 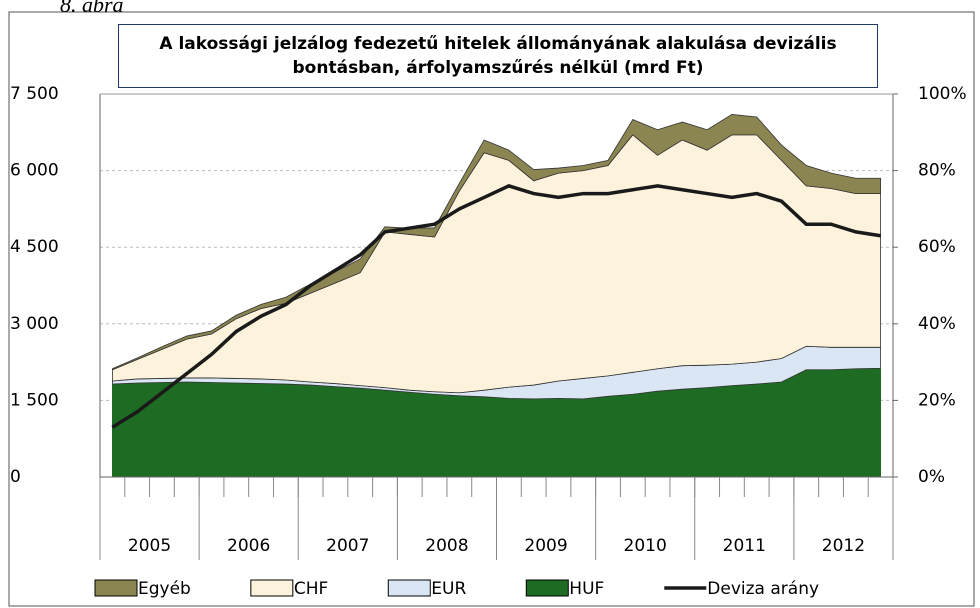 I want to click on legend-label: Egyéb, so click(x=164, y=589).